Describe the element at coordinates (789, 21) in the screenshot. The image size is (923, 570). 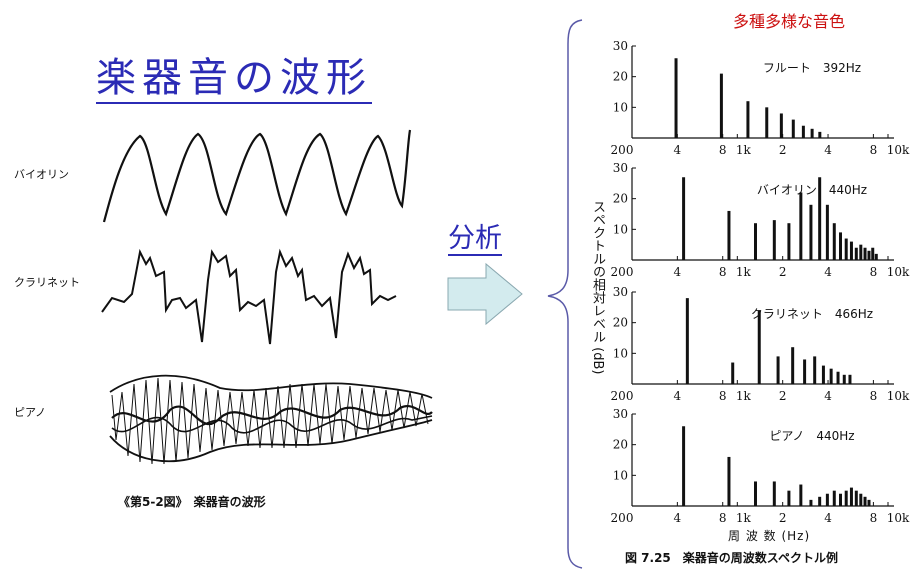
I see `diversity-label: 多種多様な音色` at that location.